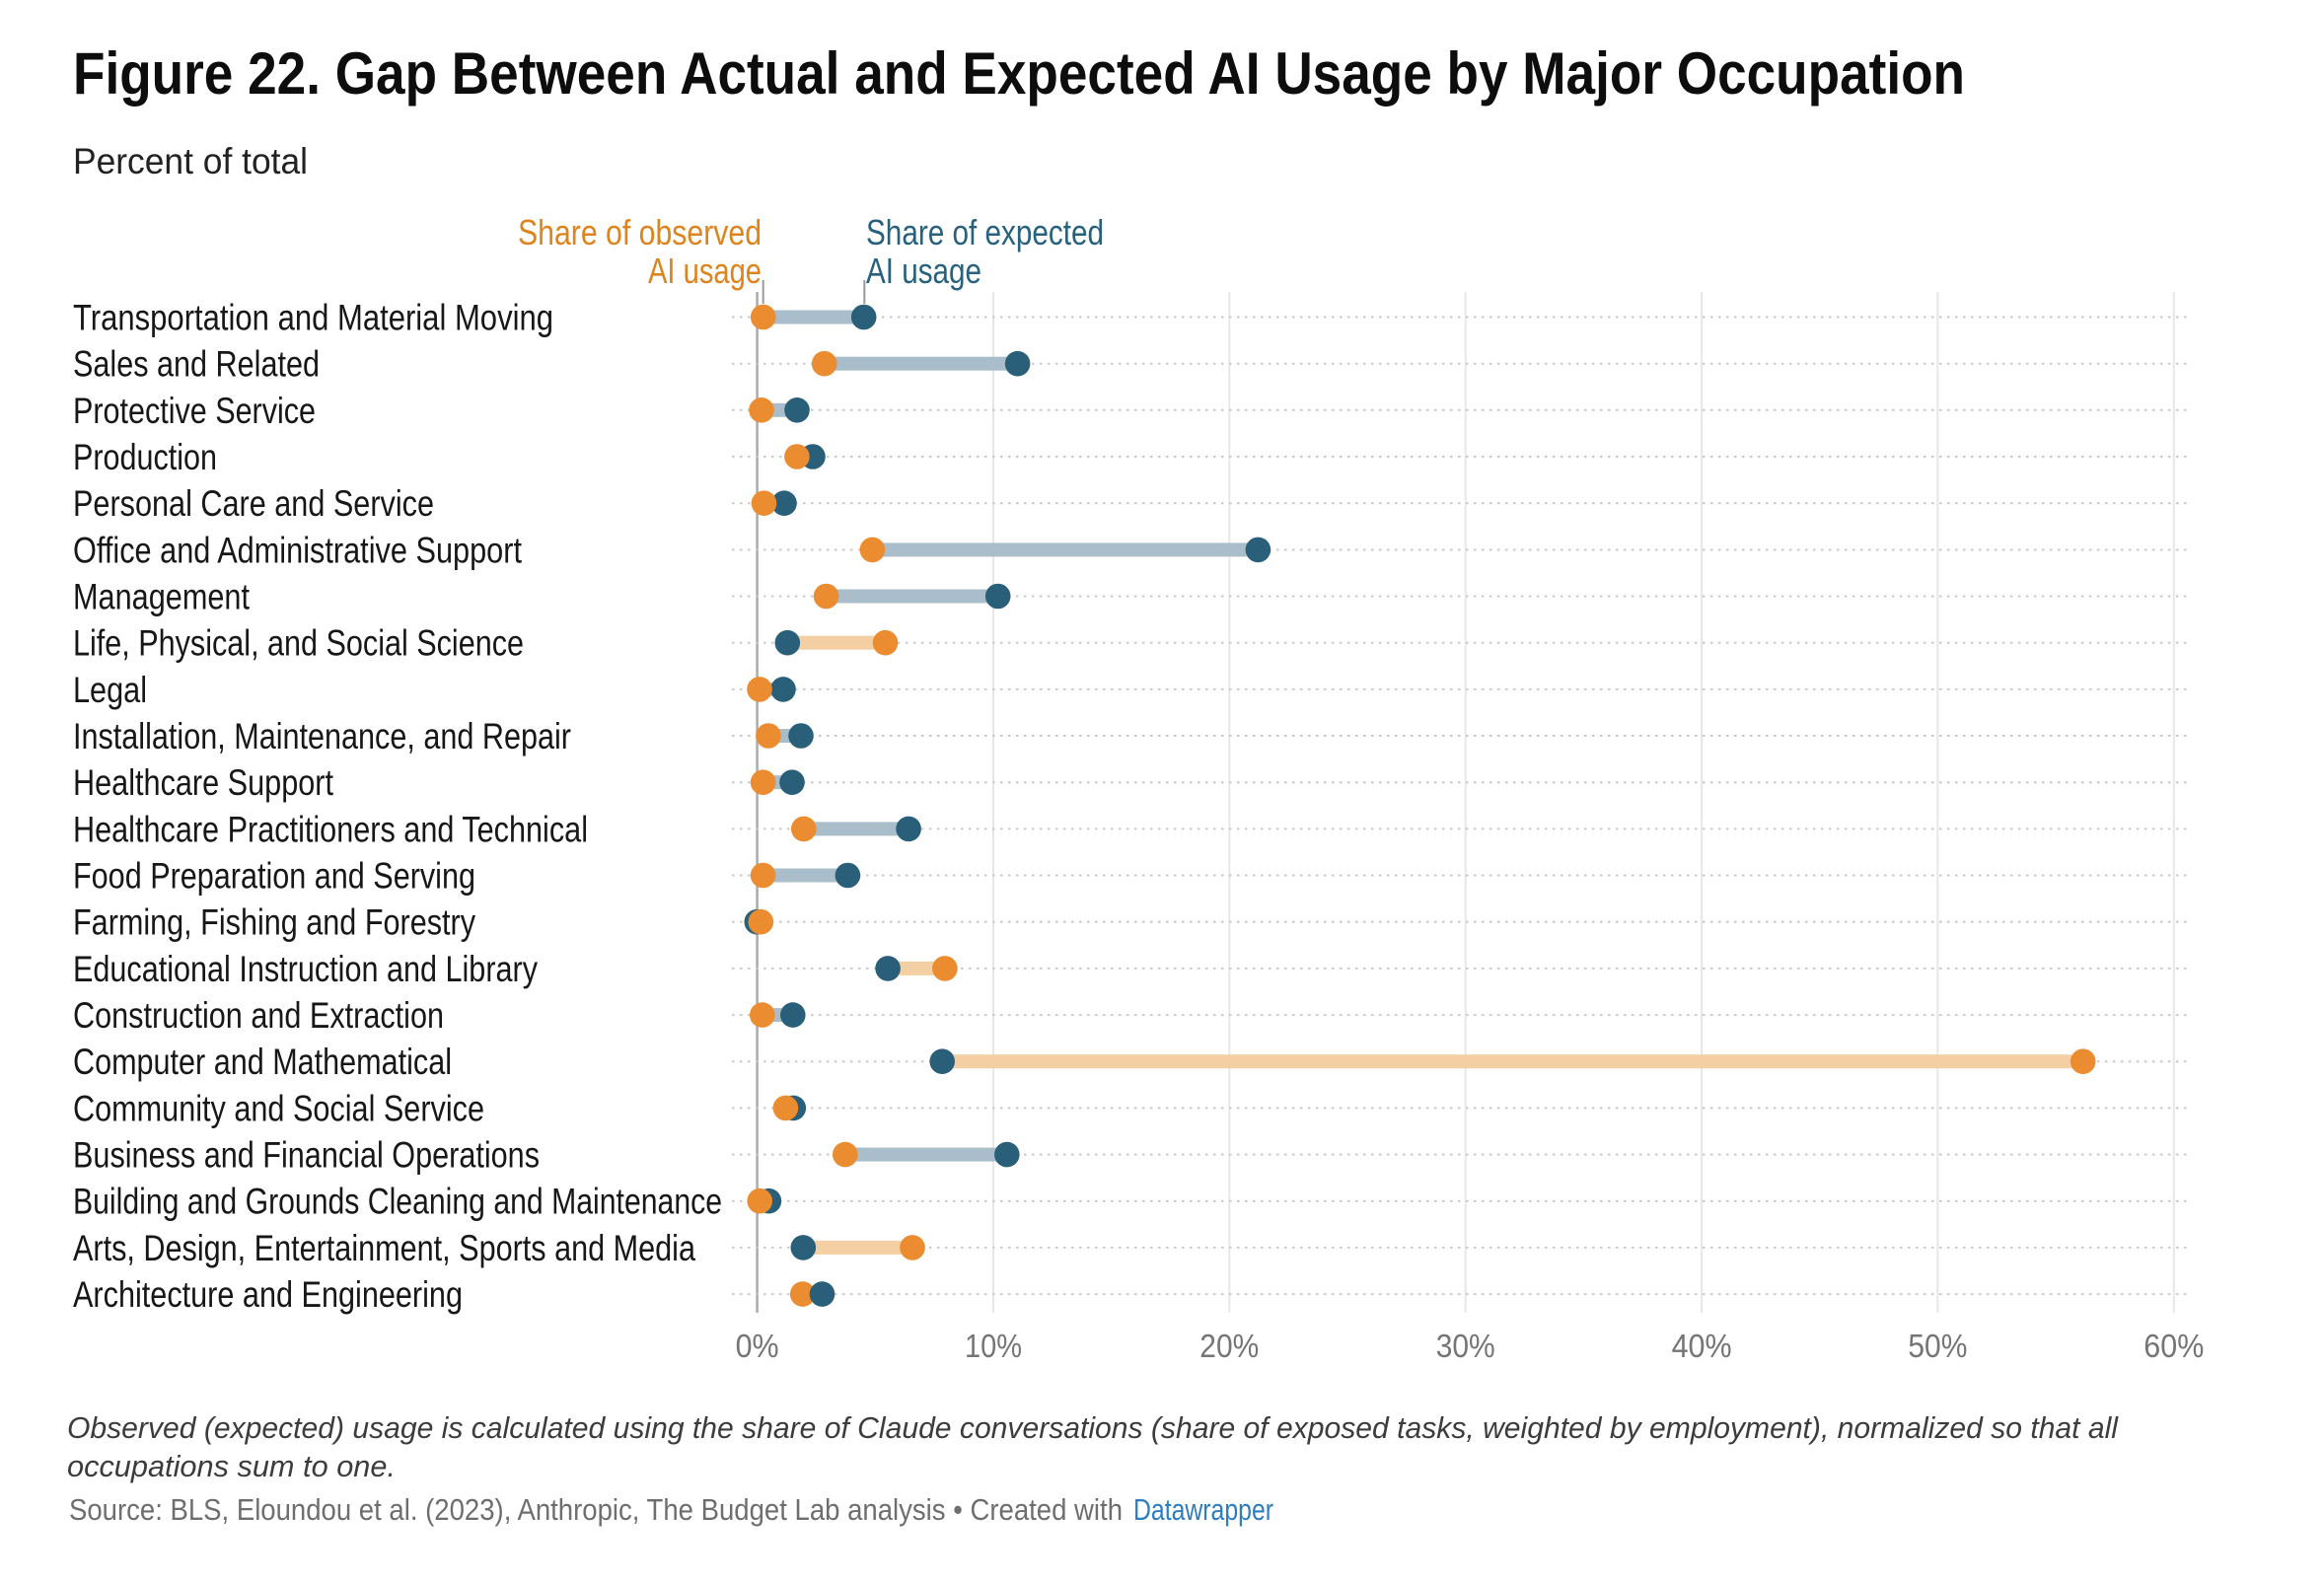 This screenshot has width=2324, height=1583. Describe the element at coordinates (2173, 1346) in the screenshot. I see `svg-text: 60%` at that location.